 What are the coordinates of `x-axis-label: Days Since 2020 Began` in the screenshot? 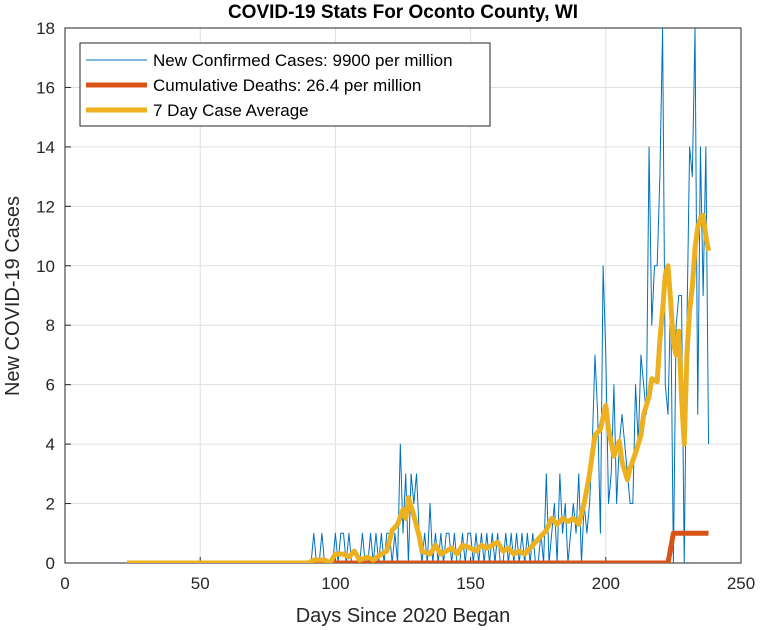 It's located at (403, 616).